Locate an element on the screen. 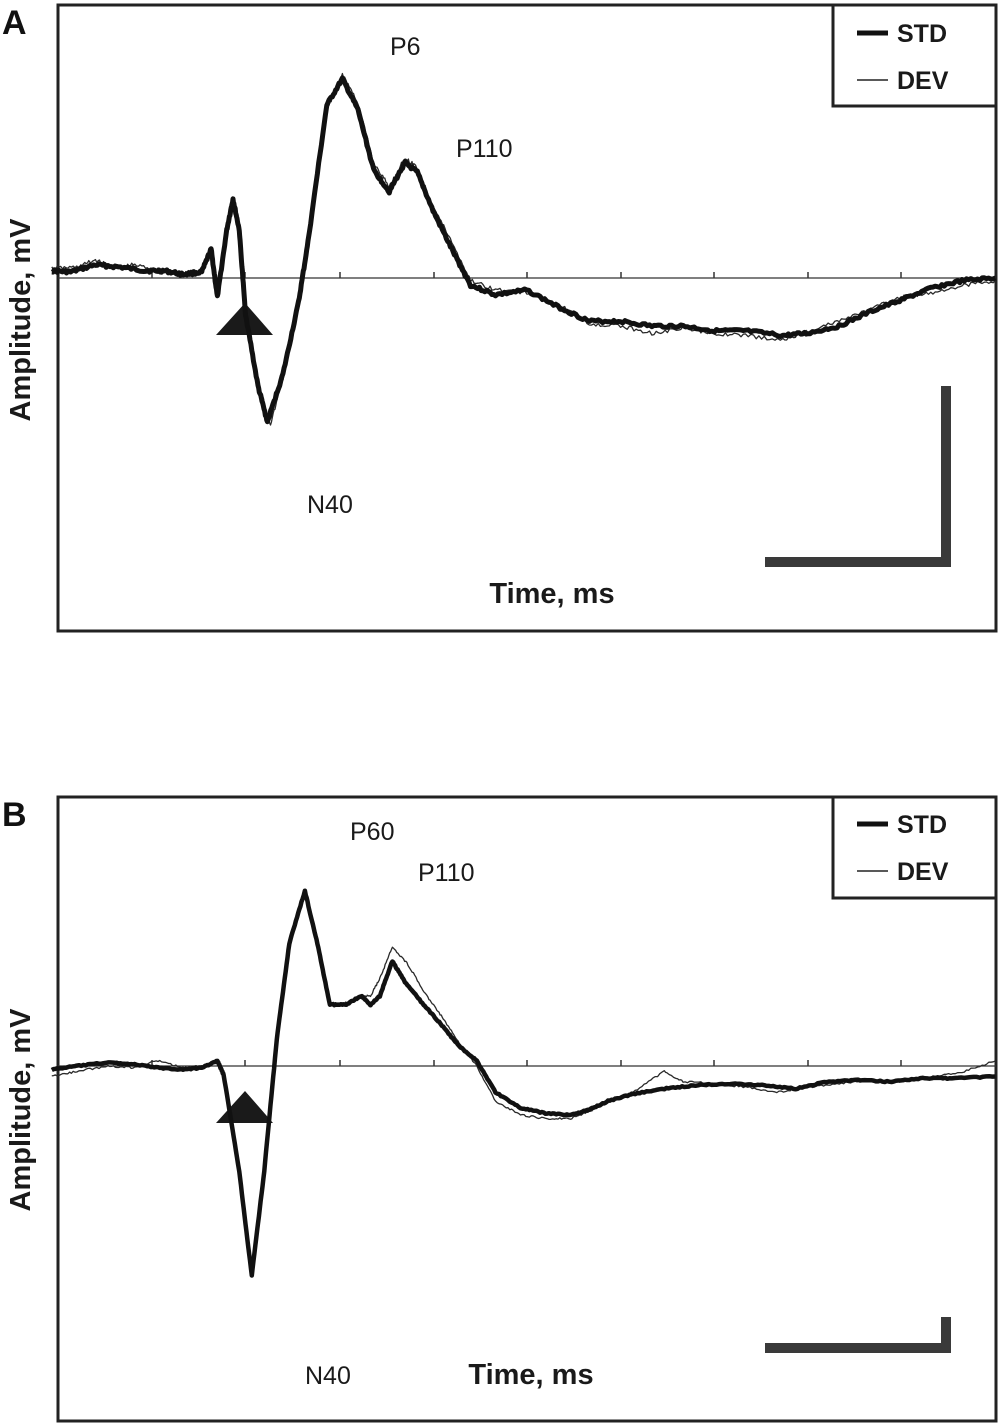  legend-a: STD DEV is located at coordinates (914, 55).